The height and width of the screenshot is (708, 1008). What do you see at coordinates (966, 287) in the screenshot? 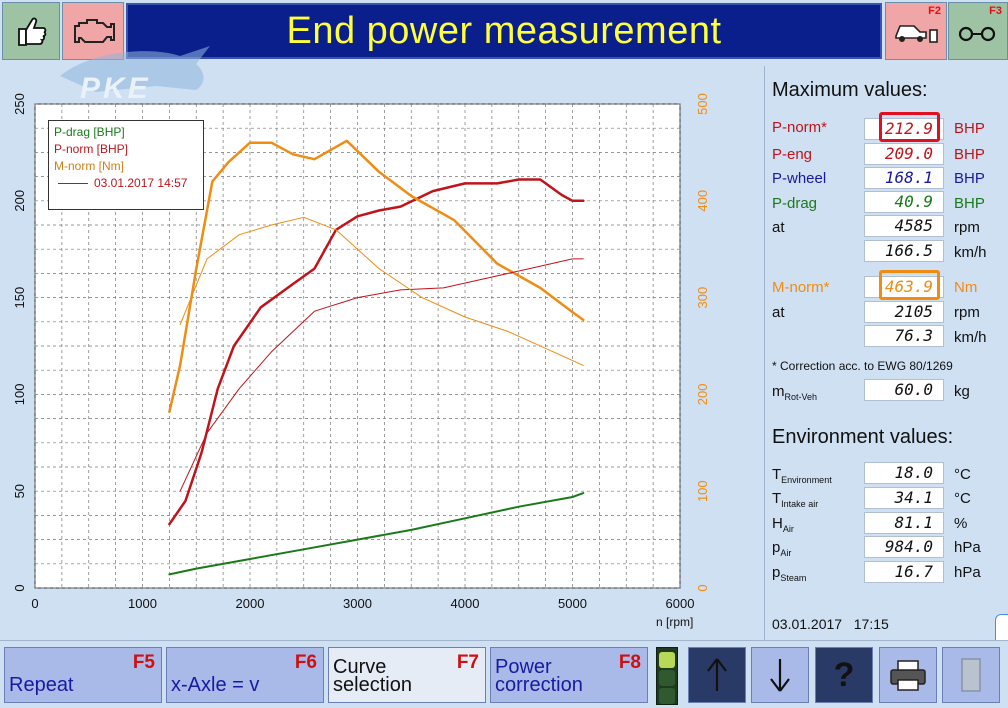
I see `m-norm-unit: Nm` at bounding box center [966, 287].